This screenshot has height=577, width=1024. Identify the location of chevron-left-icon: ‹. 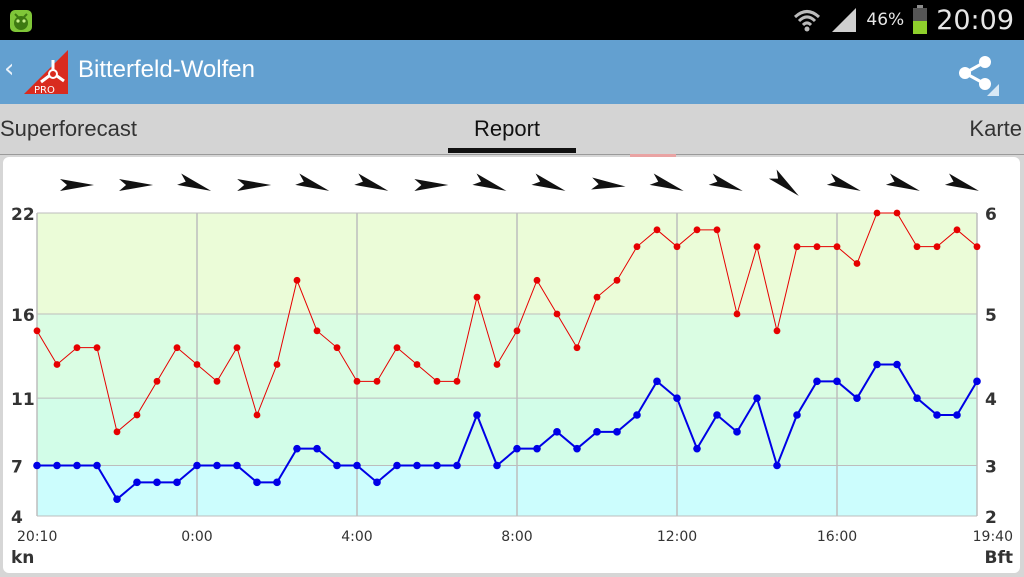
(9, 69).